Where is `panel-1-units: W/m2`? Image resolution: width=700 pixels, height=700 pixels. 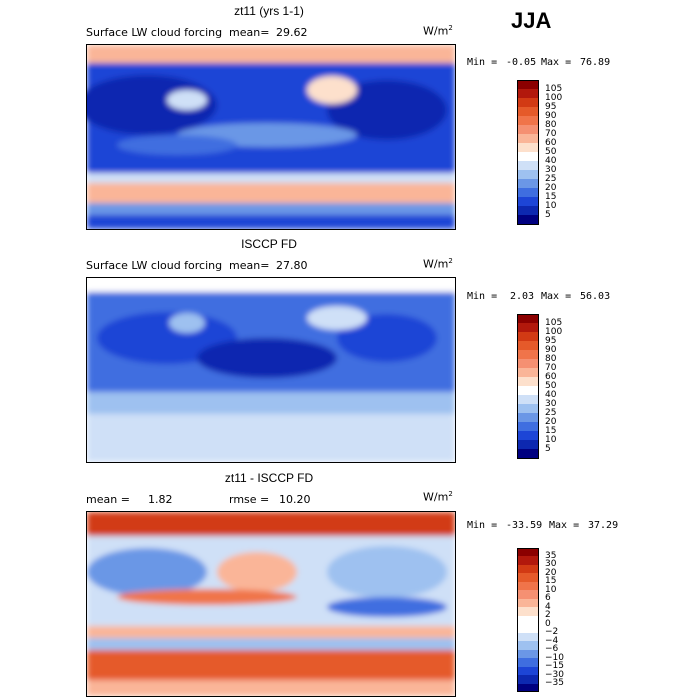
panel-1-units: W/m2 is located at coordinates (438, 31).